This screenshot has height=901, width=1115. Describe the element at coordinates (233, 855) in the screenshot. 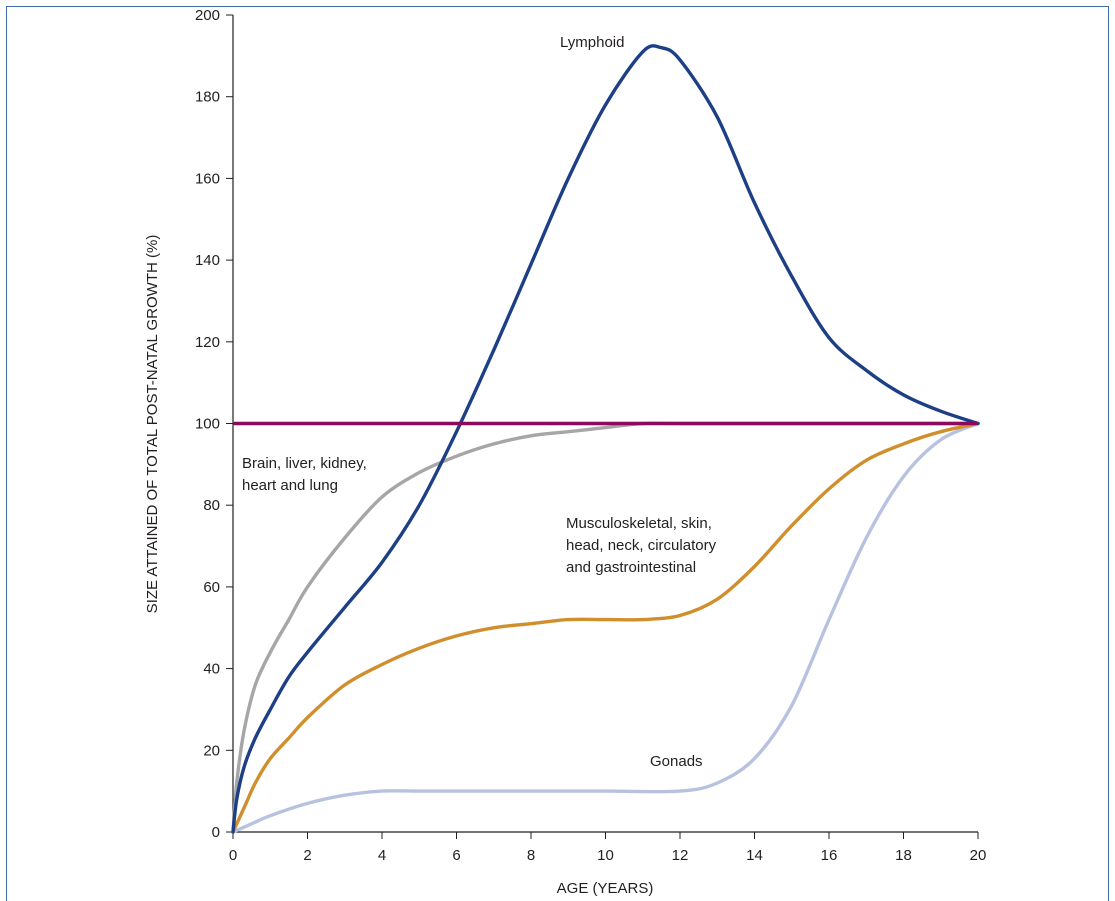

I see `x-tick-label: 0` at that location.